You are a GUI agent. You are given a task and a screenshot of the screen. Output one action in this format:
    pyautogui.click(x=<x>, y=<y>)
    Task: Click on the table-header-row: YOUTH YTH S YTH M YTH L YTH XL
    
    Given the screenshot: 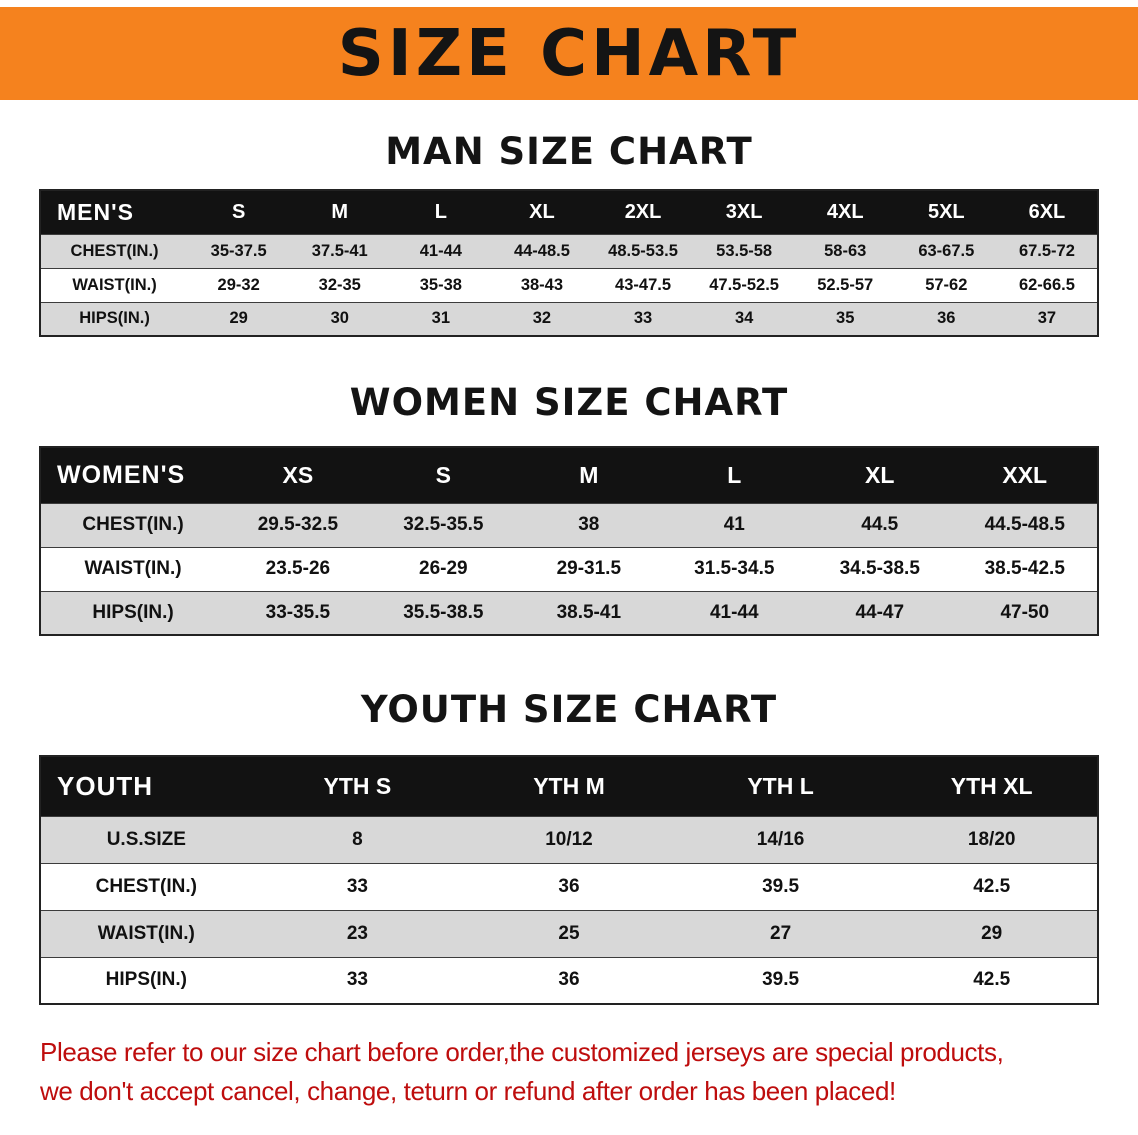 What is the action you would take?
    pyautogui.click(x=569, y=785)
    